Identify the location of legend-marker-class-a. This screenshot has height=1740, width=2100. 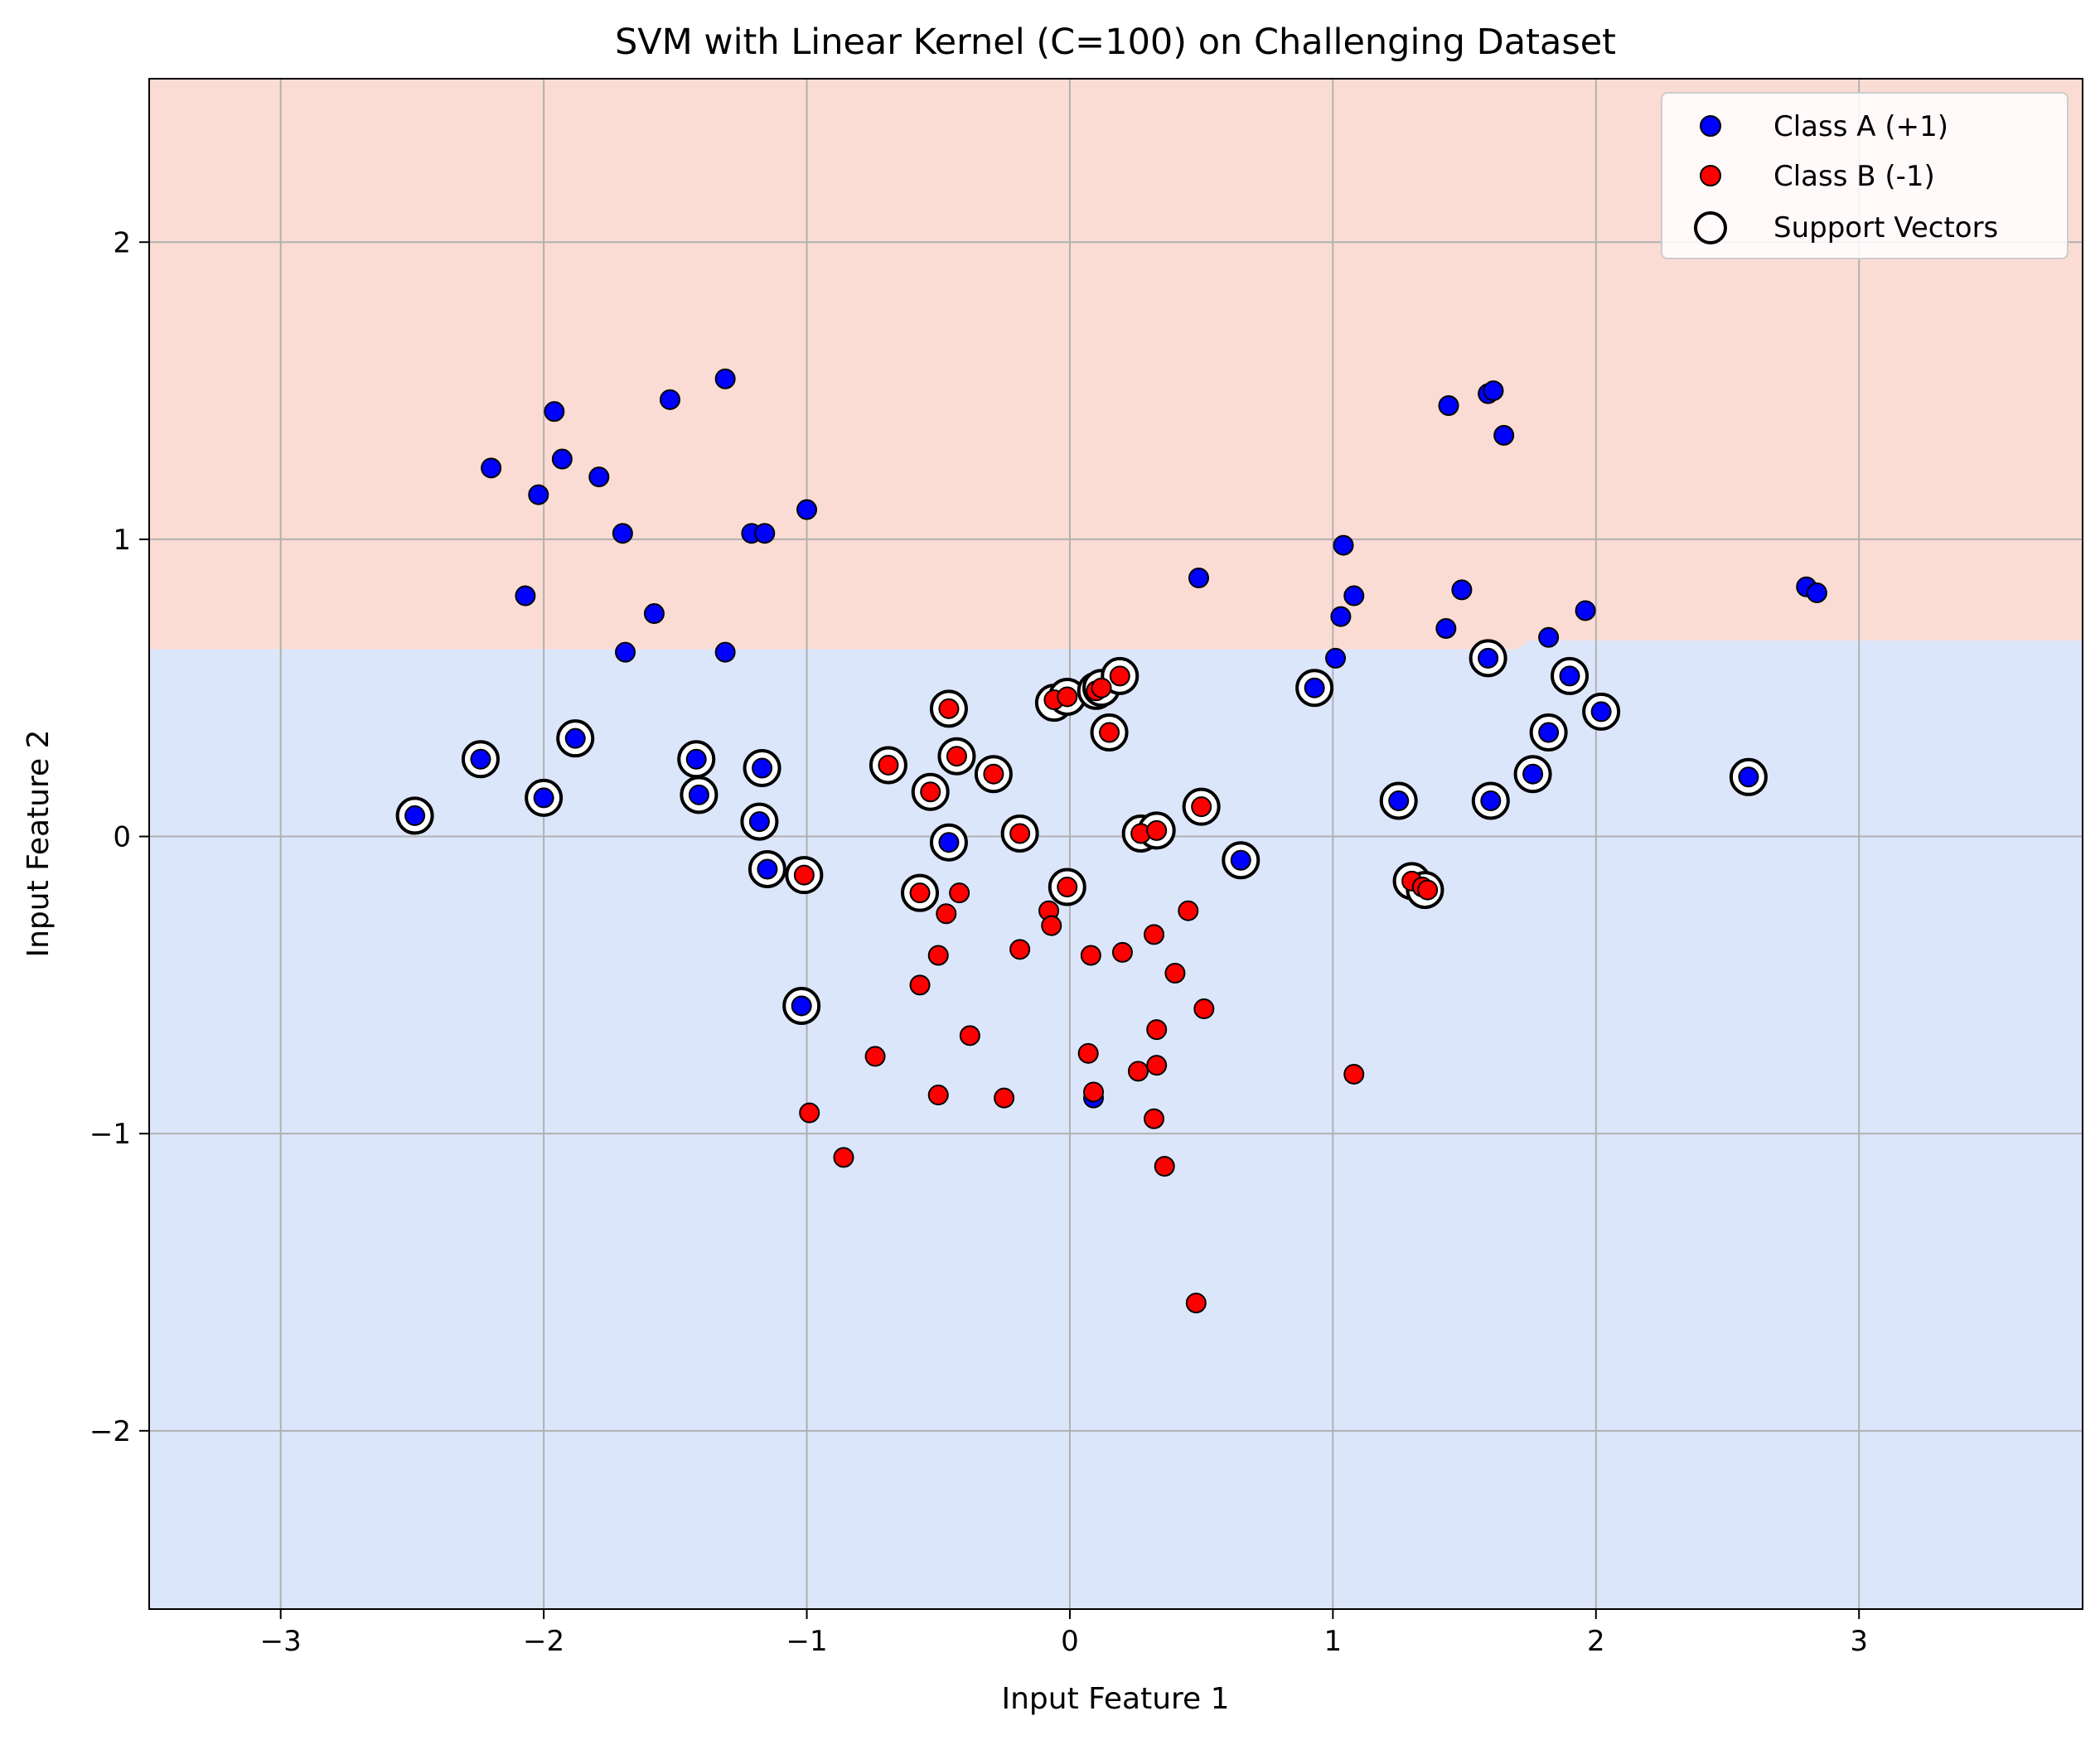
(1711, 126).